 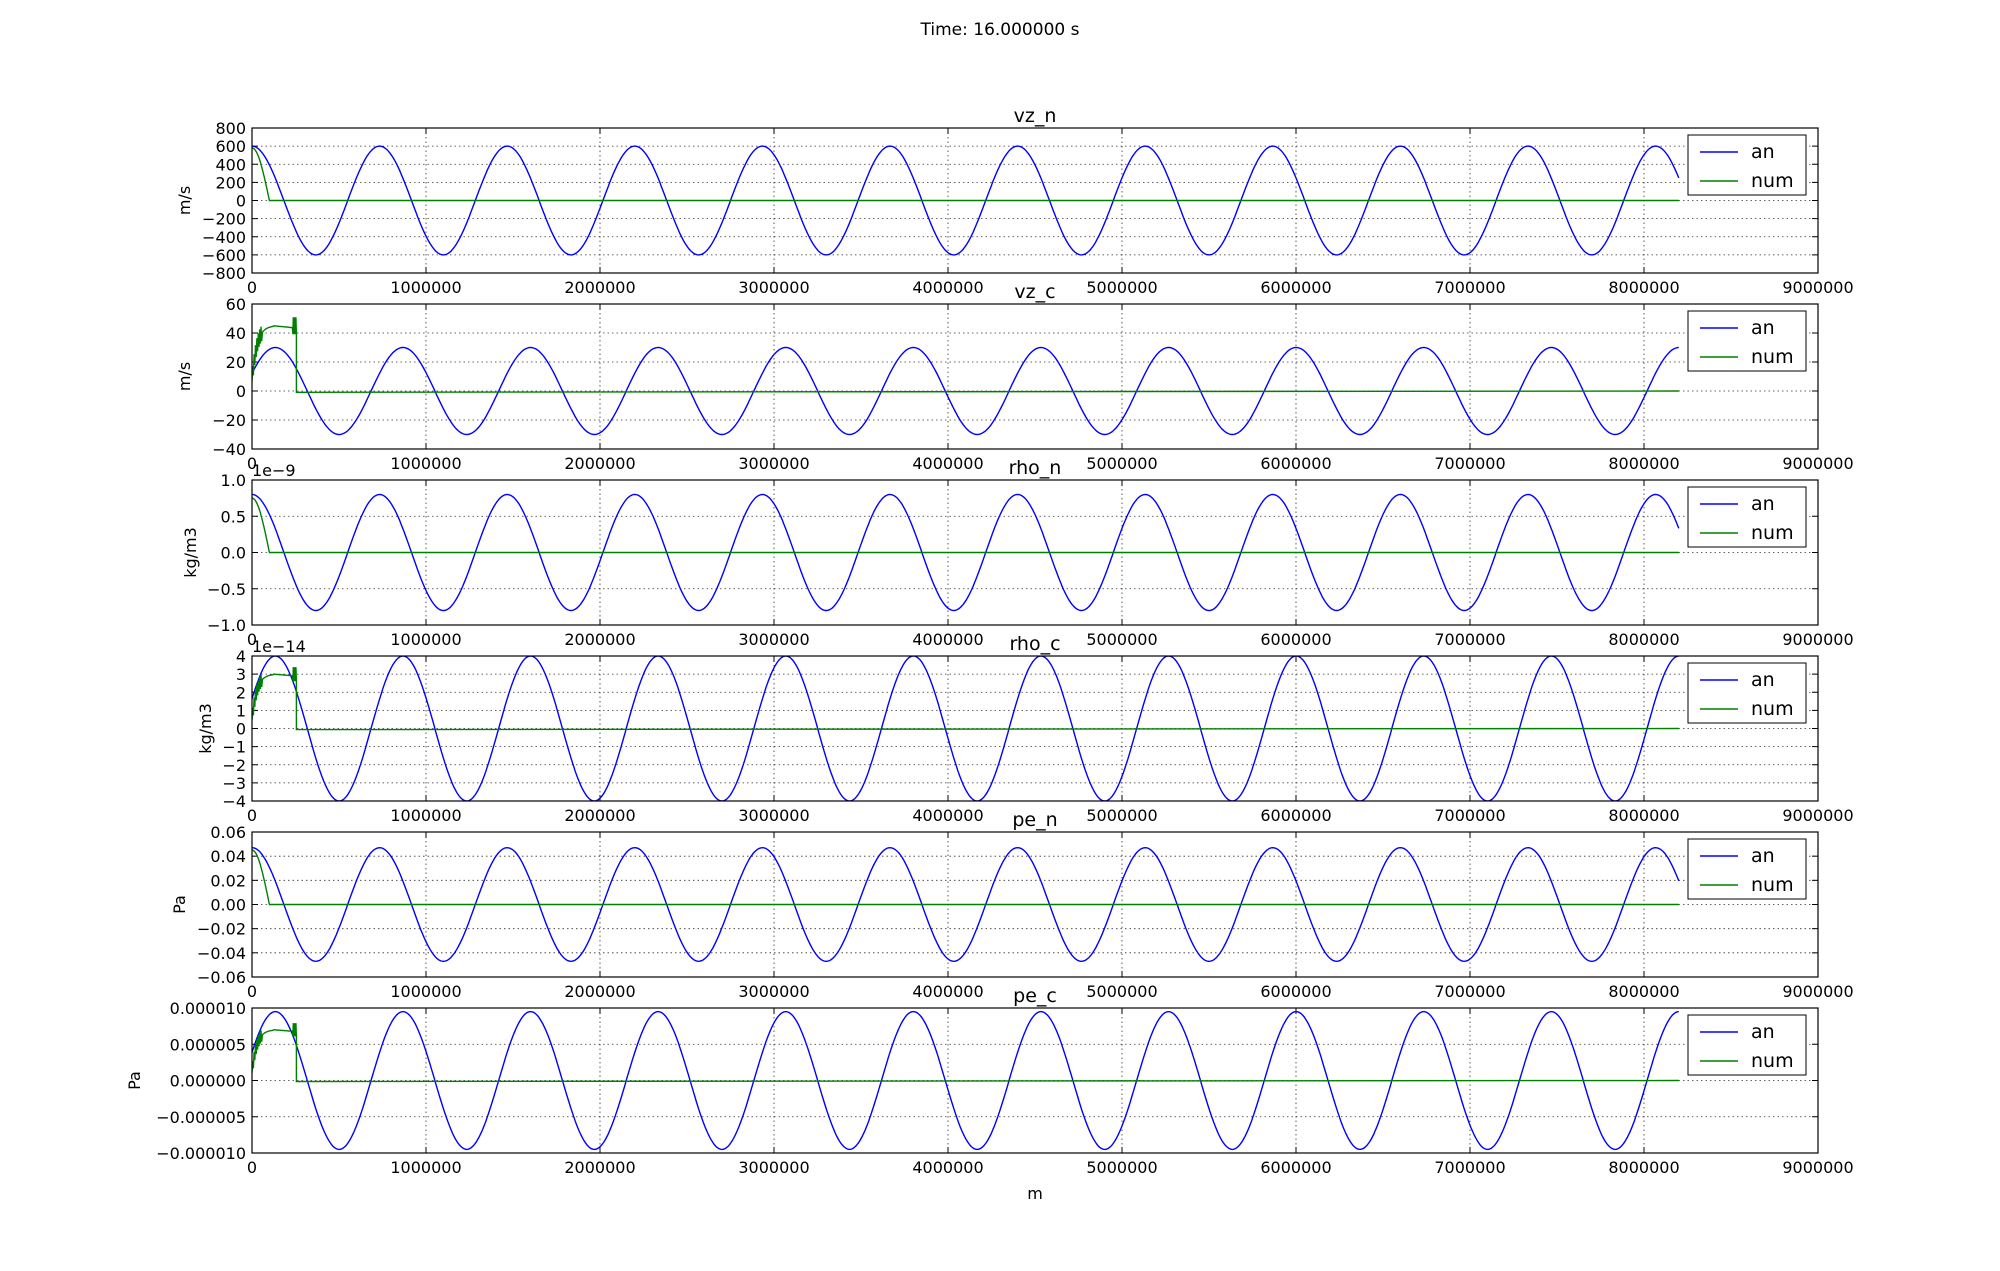 What do you see at coordinates (208, 1081) in the screenshot?
I see `y-tick-label: 0.000000` at bounding box center [208, 1081].